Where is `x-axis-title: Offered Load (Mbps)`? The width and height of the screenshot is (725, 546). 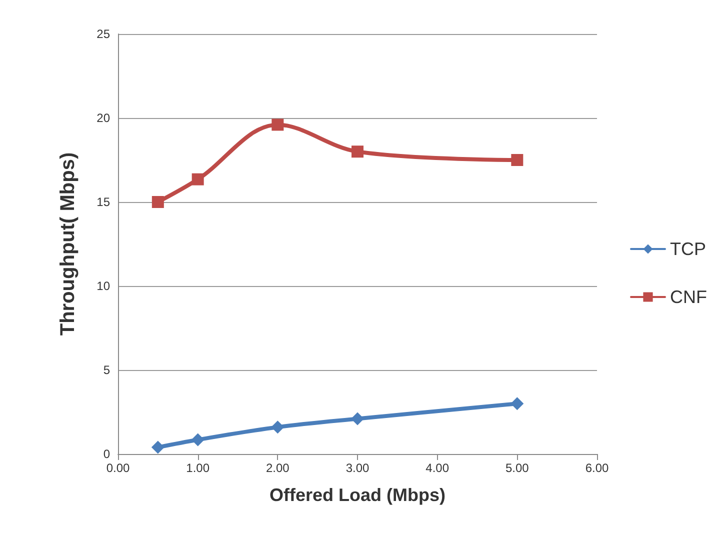
x-axis-title: Offered Load (Mbps) is located at coordinates (358, 495).